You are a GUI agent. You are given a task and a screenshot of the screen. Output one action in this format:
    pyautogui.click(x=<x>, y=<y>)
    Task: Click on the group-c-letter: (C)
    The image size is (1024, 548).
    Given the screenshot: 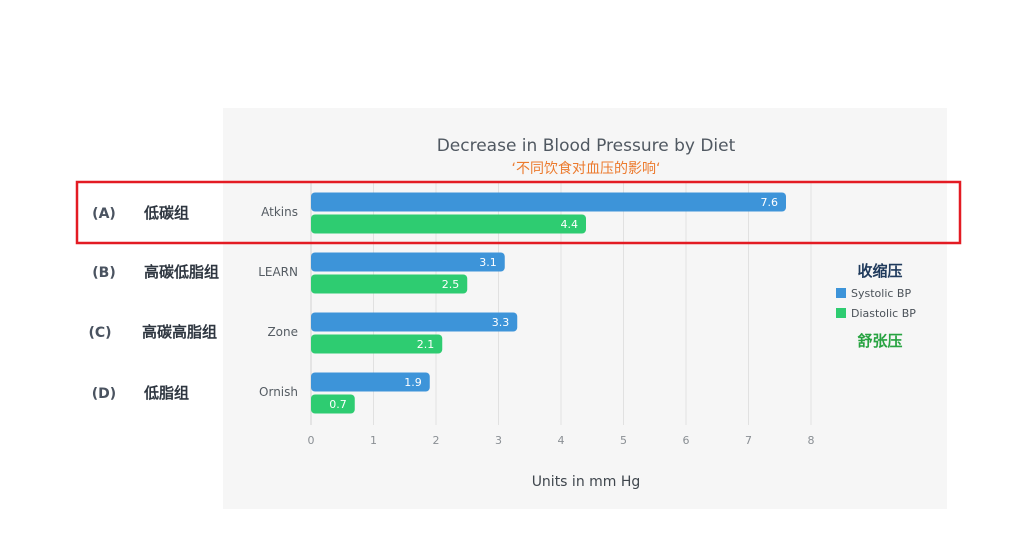 What is the action you would take?
    pyautogui.click(x=99, y=333)
    